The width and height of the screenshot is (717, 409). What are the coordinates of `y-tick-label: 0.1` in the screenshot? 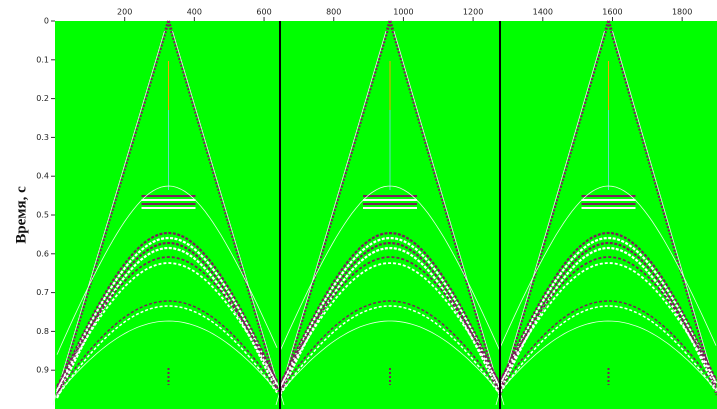 It's located at (42, 59).